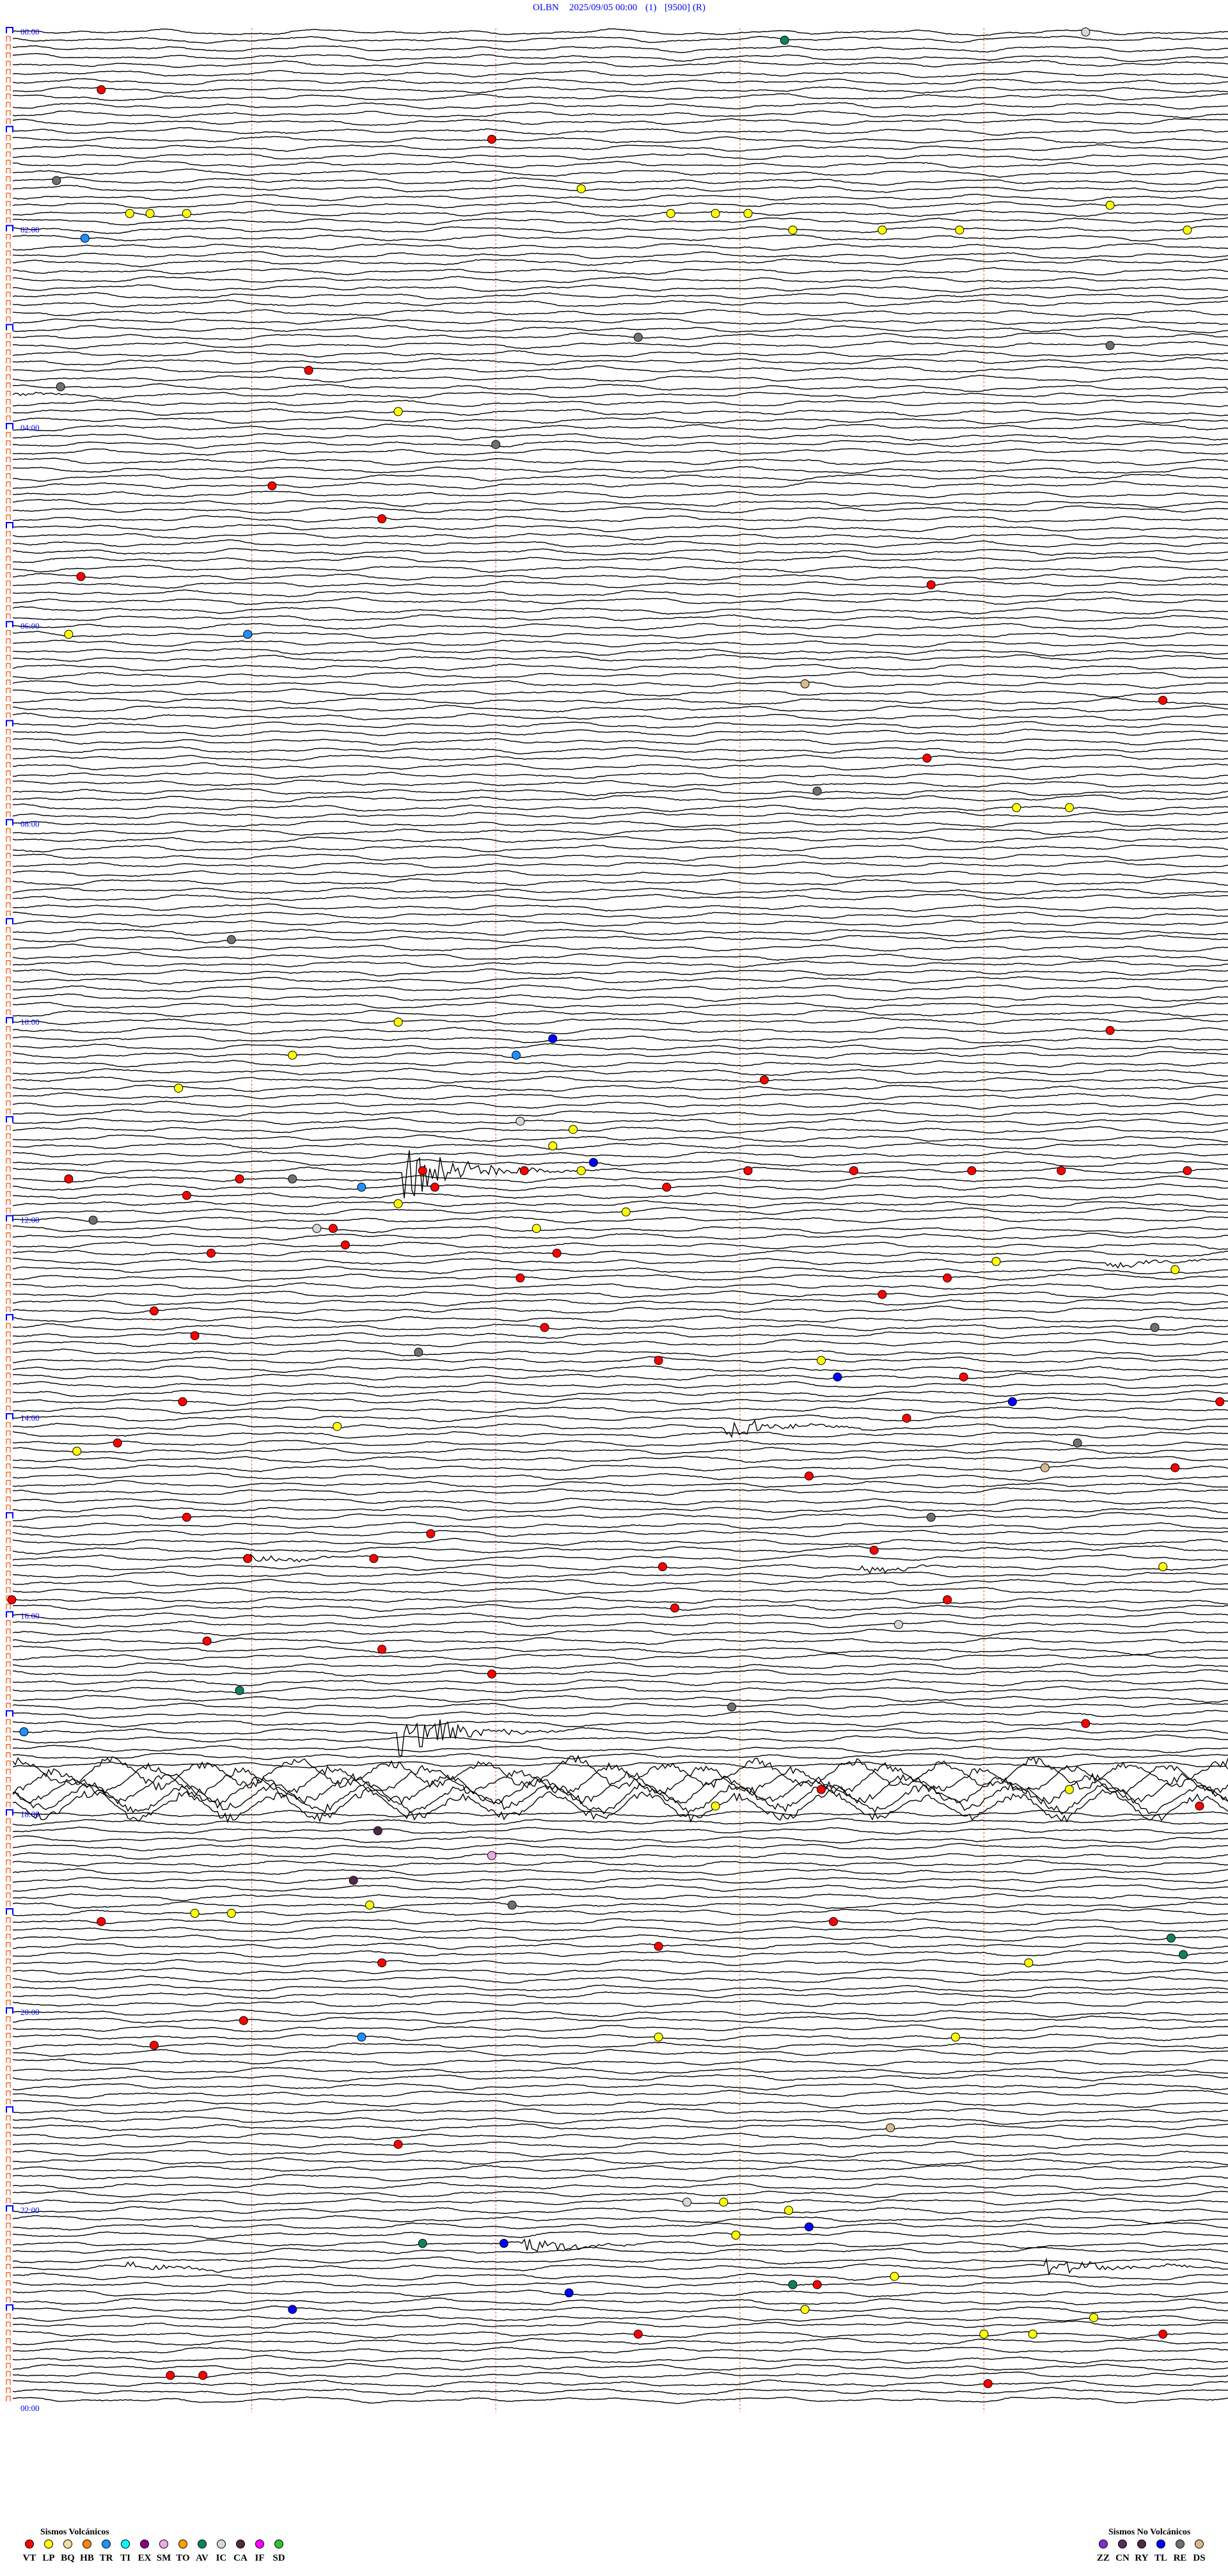  What do you see at coordinates (221, 2544) in the screenshot?
I see `legend-swatch-ic` at bounding box center [221, 2544].